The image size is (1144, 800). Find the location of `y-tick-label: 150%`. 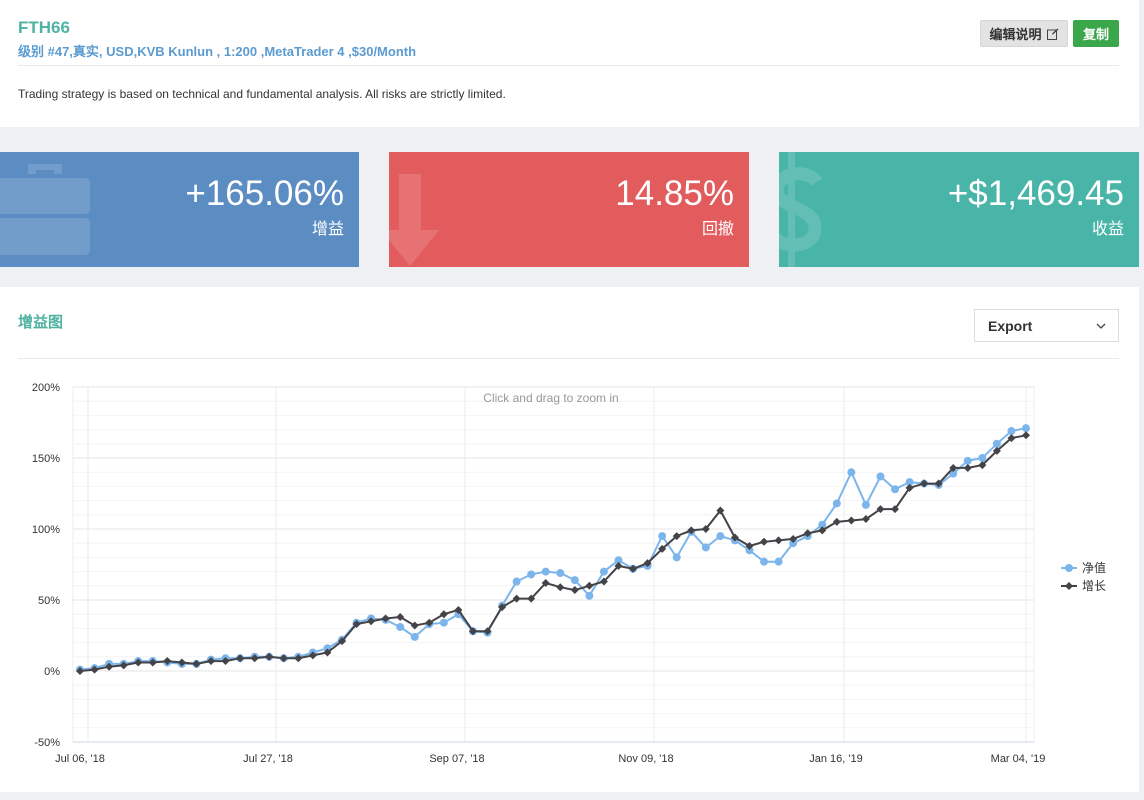

y-tick-label: 150% is located at coordinates (46, 459).